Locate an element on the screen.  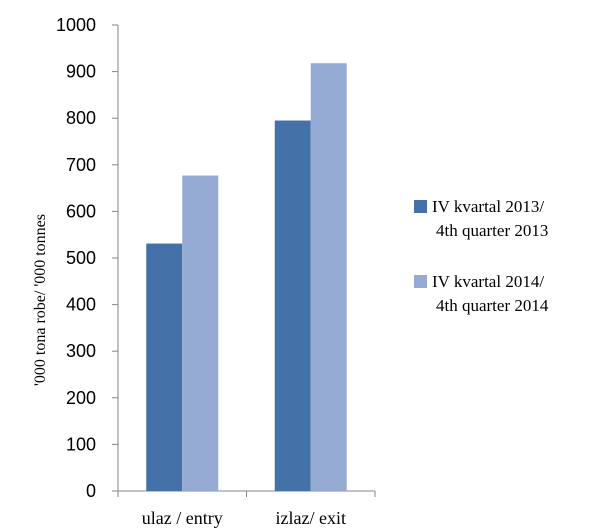
y-tick-label: 700 is located at coordinates (81, 165).